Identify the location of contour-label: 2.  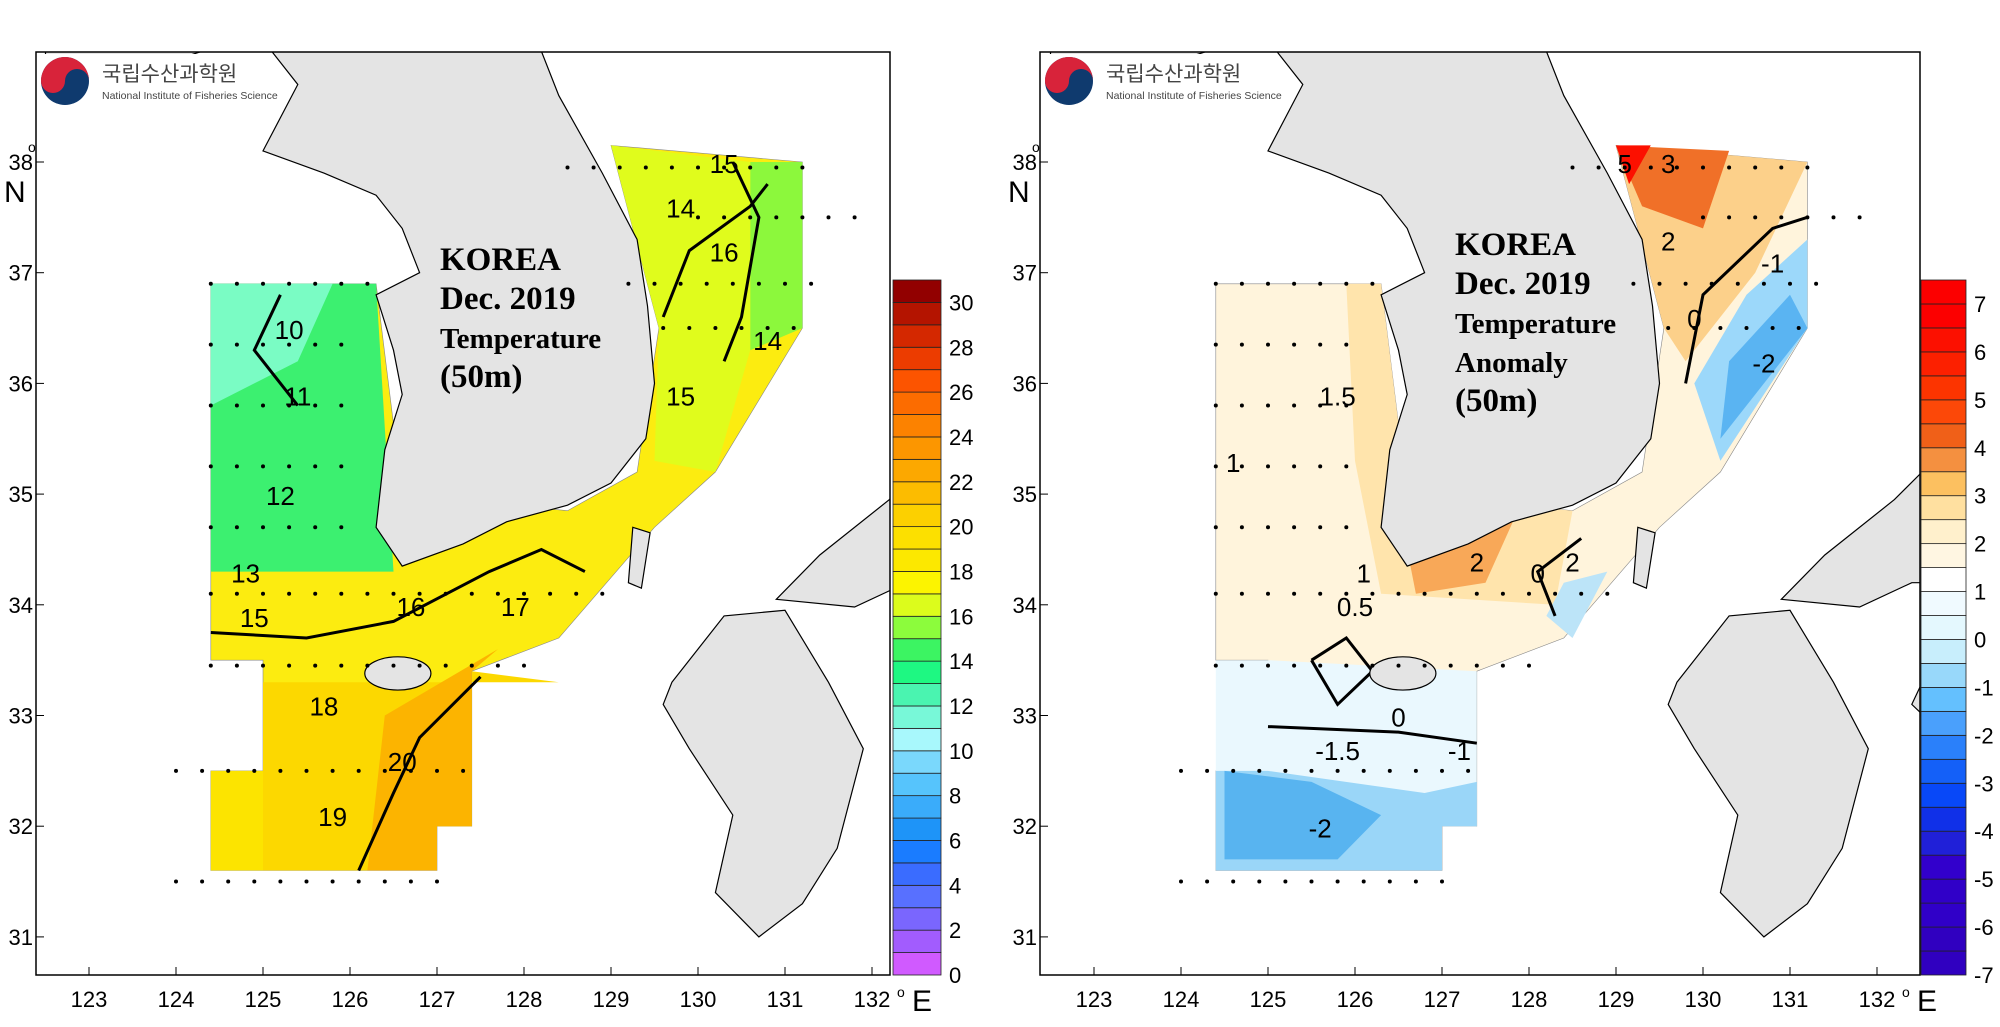
(1477, 563).